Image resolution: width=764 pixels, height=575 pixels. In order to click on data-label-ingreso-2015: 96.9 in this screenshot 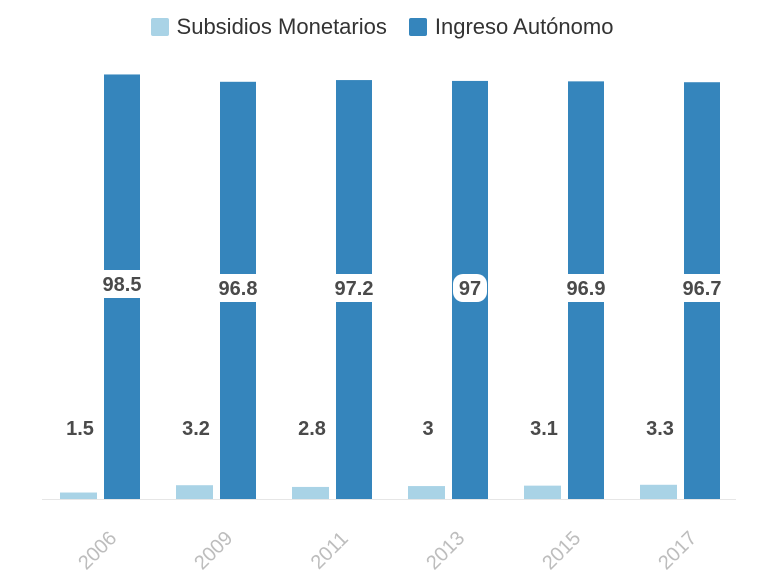, I will do `click(586, 289)`.